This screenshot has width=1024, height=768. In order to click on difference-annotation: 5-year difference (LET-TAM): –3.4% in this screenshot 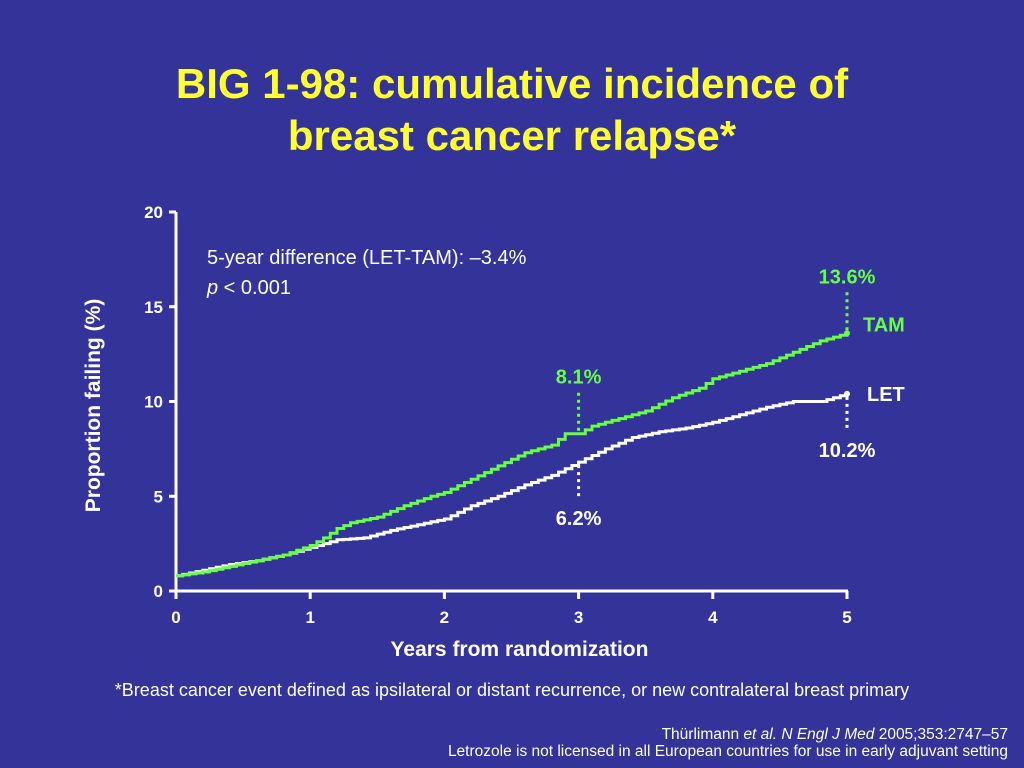, I will do `click(367, 258)`.